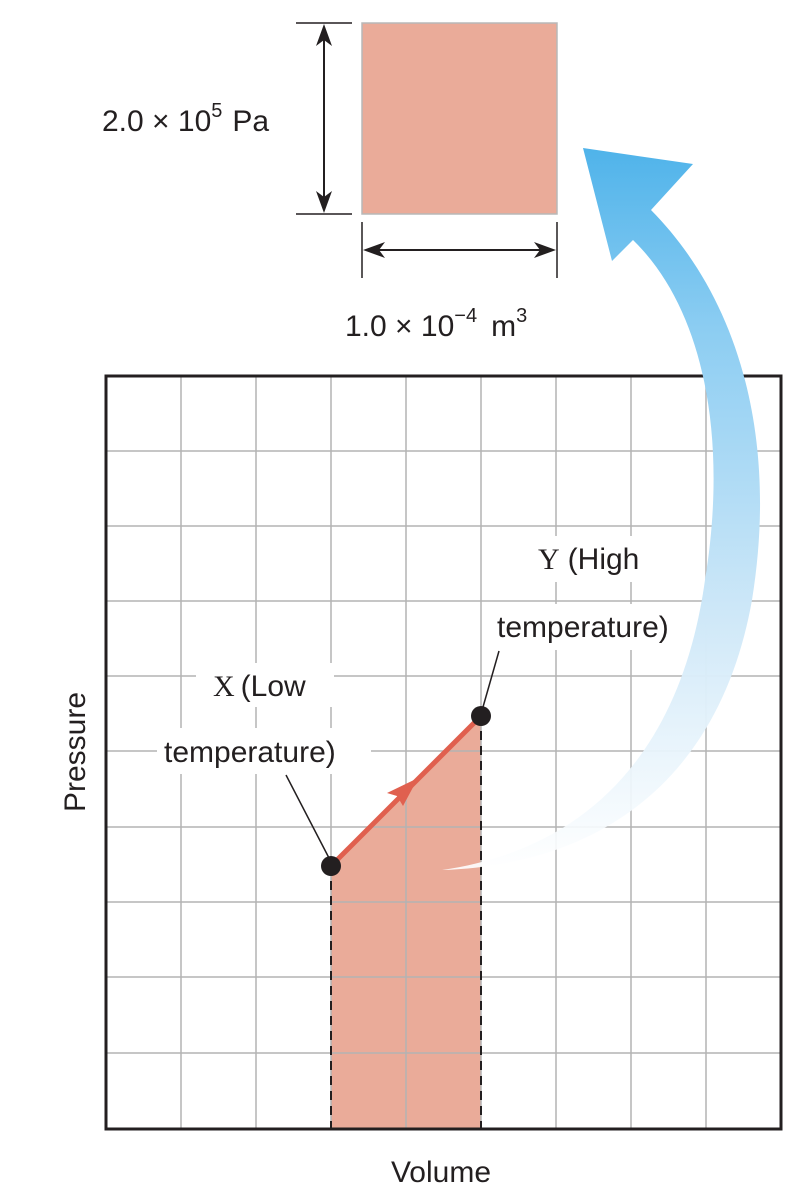 The width and height of the screenshot is (798, 1198). I want to click on point-y-label-line1: Y (High, so click(588, 559).